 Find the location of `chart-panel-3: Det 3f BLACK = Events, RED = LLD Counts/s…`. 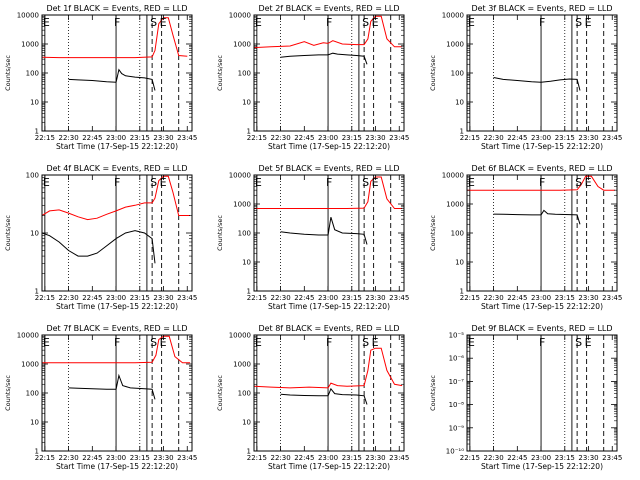

chart-panel-3: Det 3f BLACK = Events, RED = LLD Counts/s… is located at coordinates (525, 77).